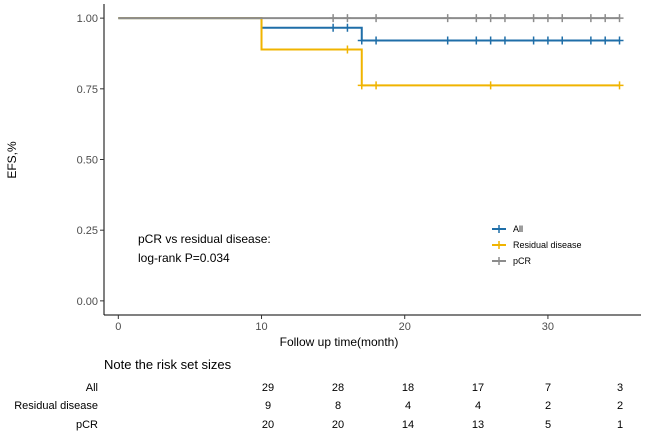  Describe the element at coordinates (620, 388) in the screenshot. I see `risk-value: 3` at that location.